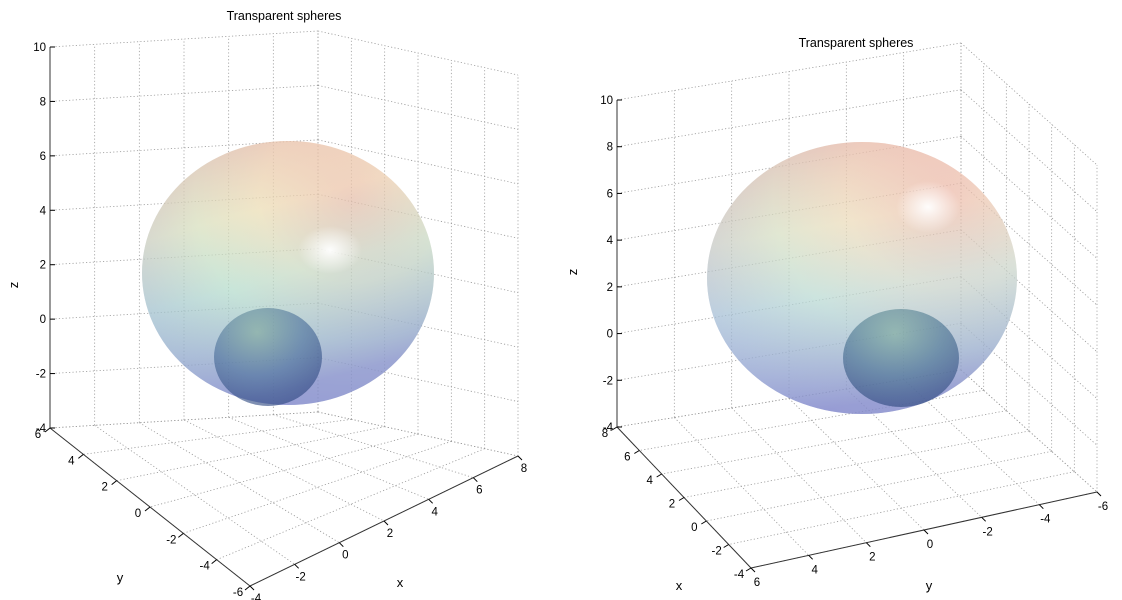 The image size is (1122, 600). Describe the element at coordinates (205, 567) in the screenshot. I see `y-tick-label: -4` at that location.